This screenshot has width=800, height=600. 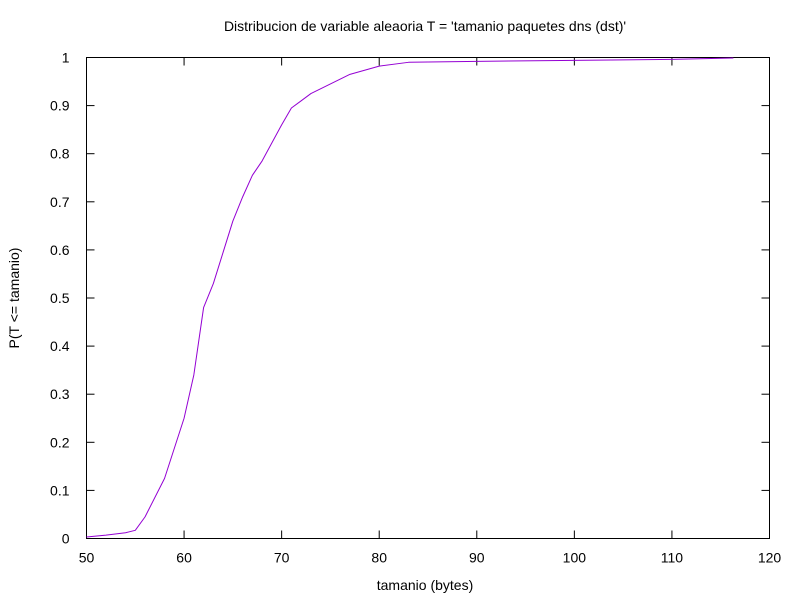 What do you see at coordinates (66, 58) in the screenshot?
I see `y-tick-label: 1` at bounding box center [66, 58].